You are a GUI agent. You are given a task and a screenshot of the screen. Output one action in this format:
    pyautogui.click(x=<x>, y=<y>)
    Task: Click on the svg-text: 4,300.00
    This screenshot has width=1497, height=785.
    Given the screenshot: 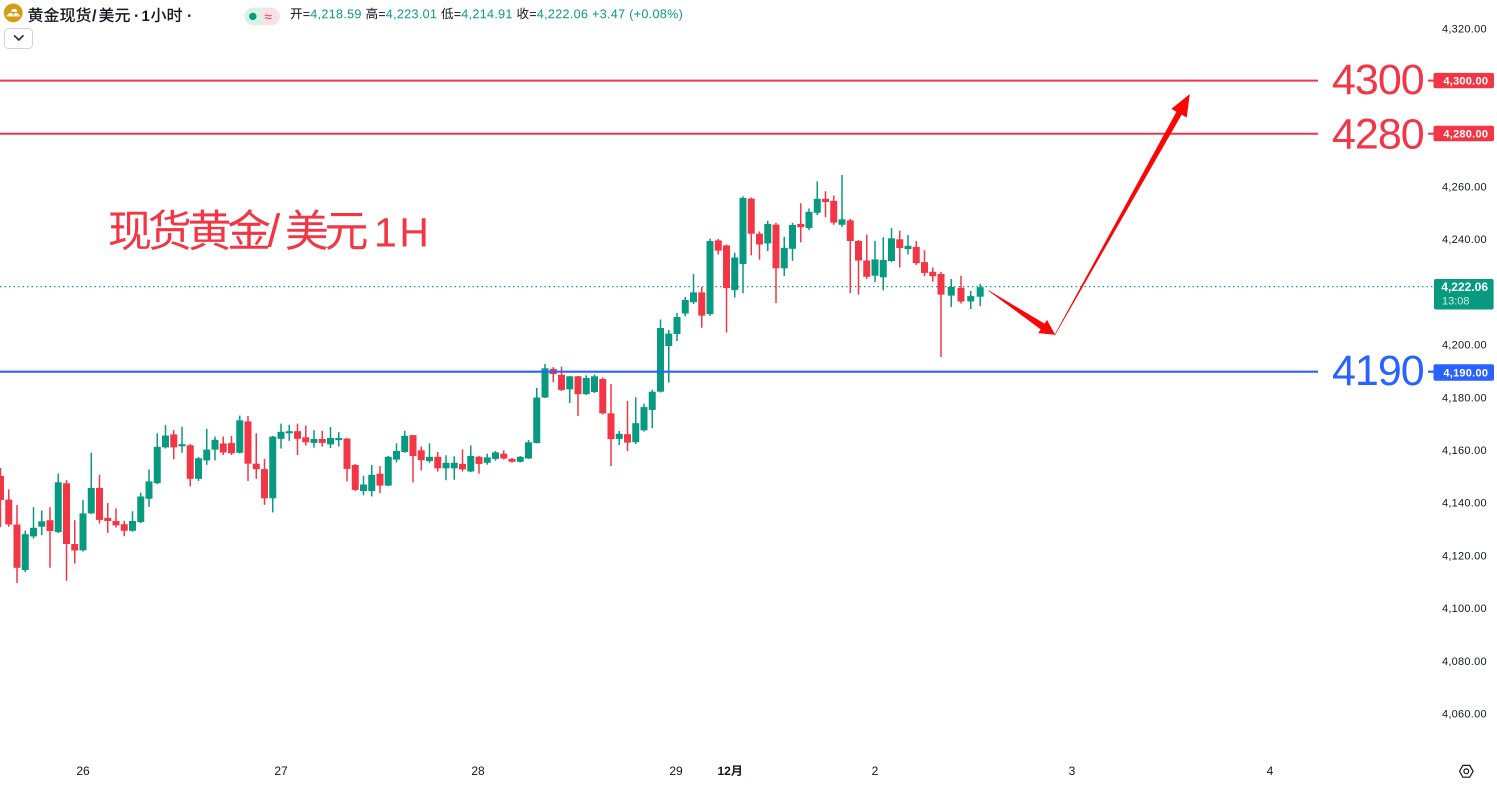 What is the action you would take?
    pyautogui.click(x=1465, y=82)
    